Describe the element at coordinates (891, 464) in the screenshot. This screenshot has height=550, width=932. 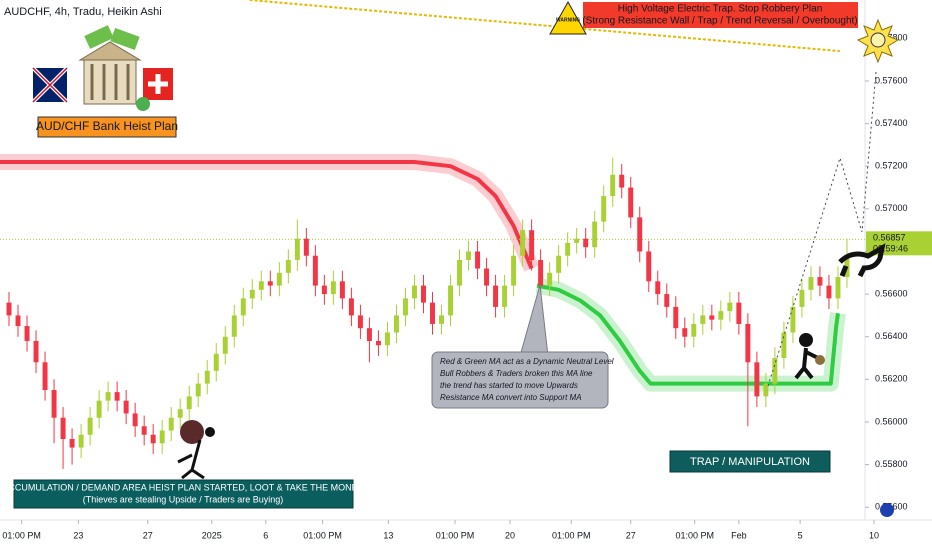
I see `y-tick-label: 0.55800` at that location.